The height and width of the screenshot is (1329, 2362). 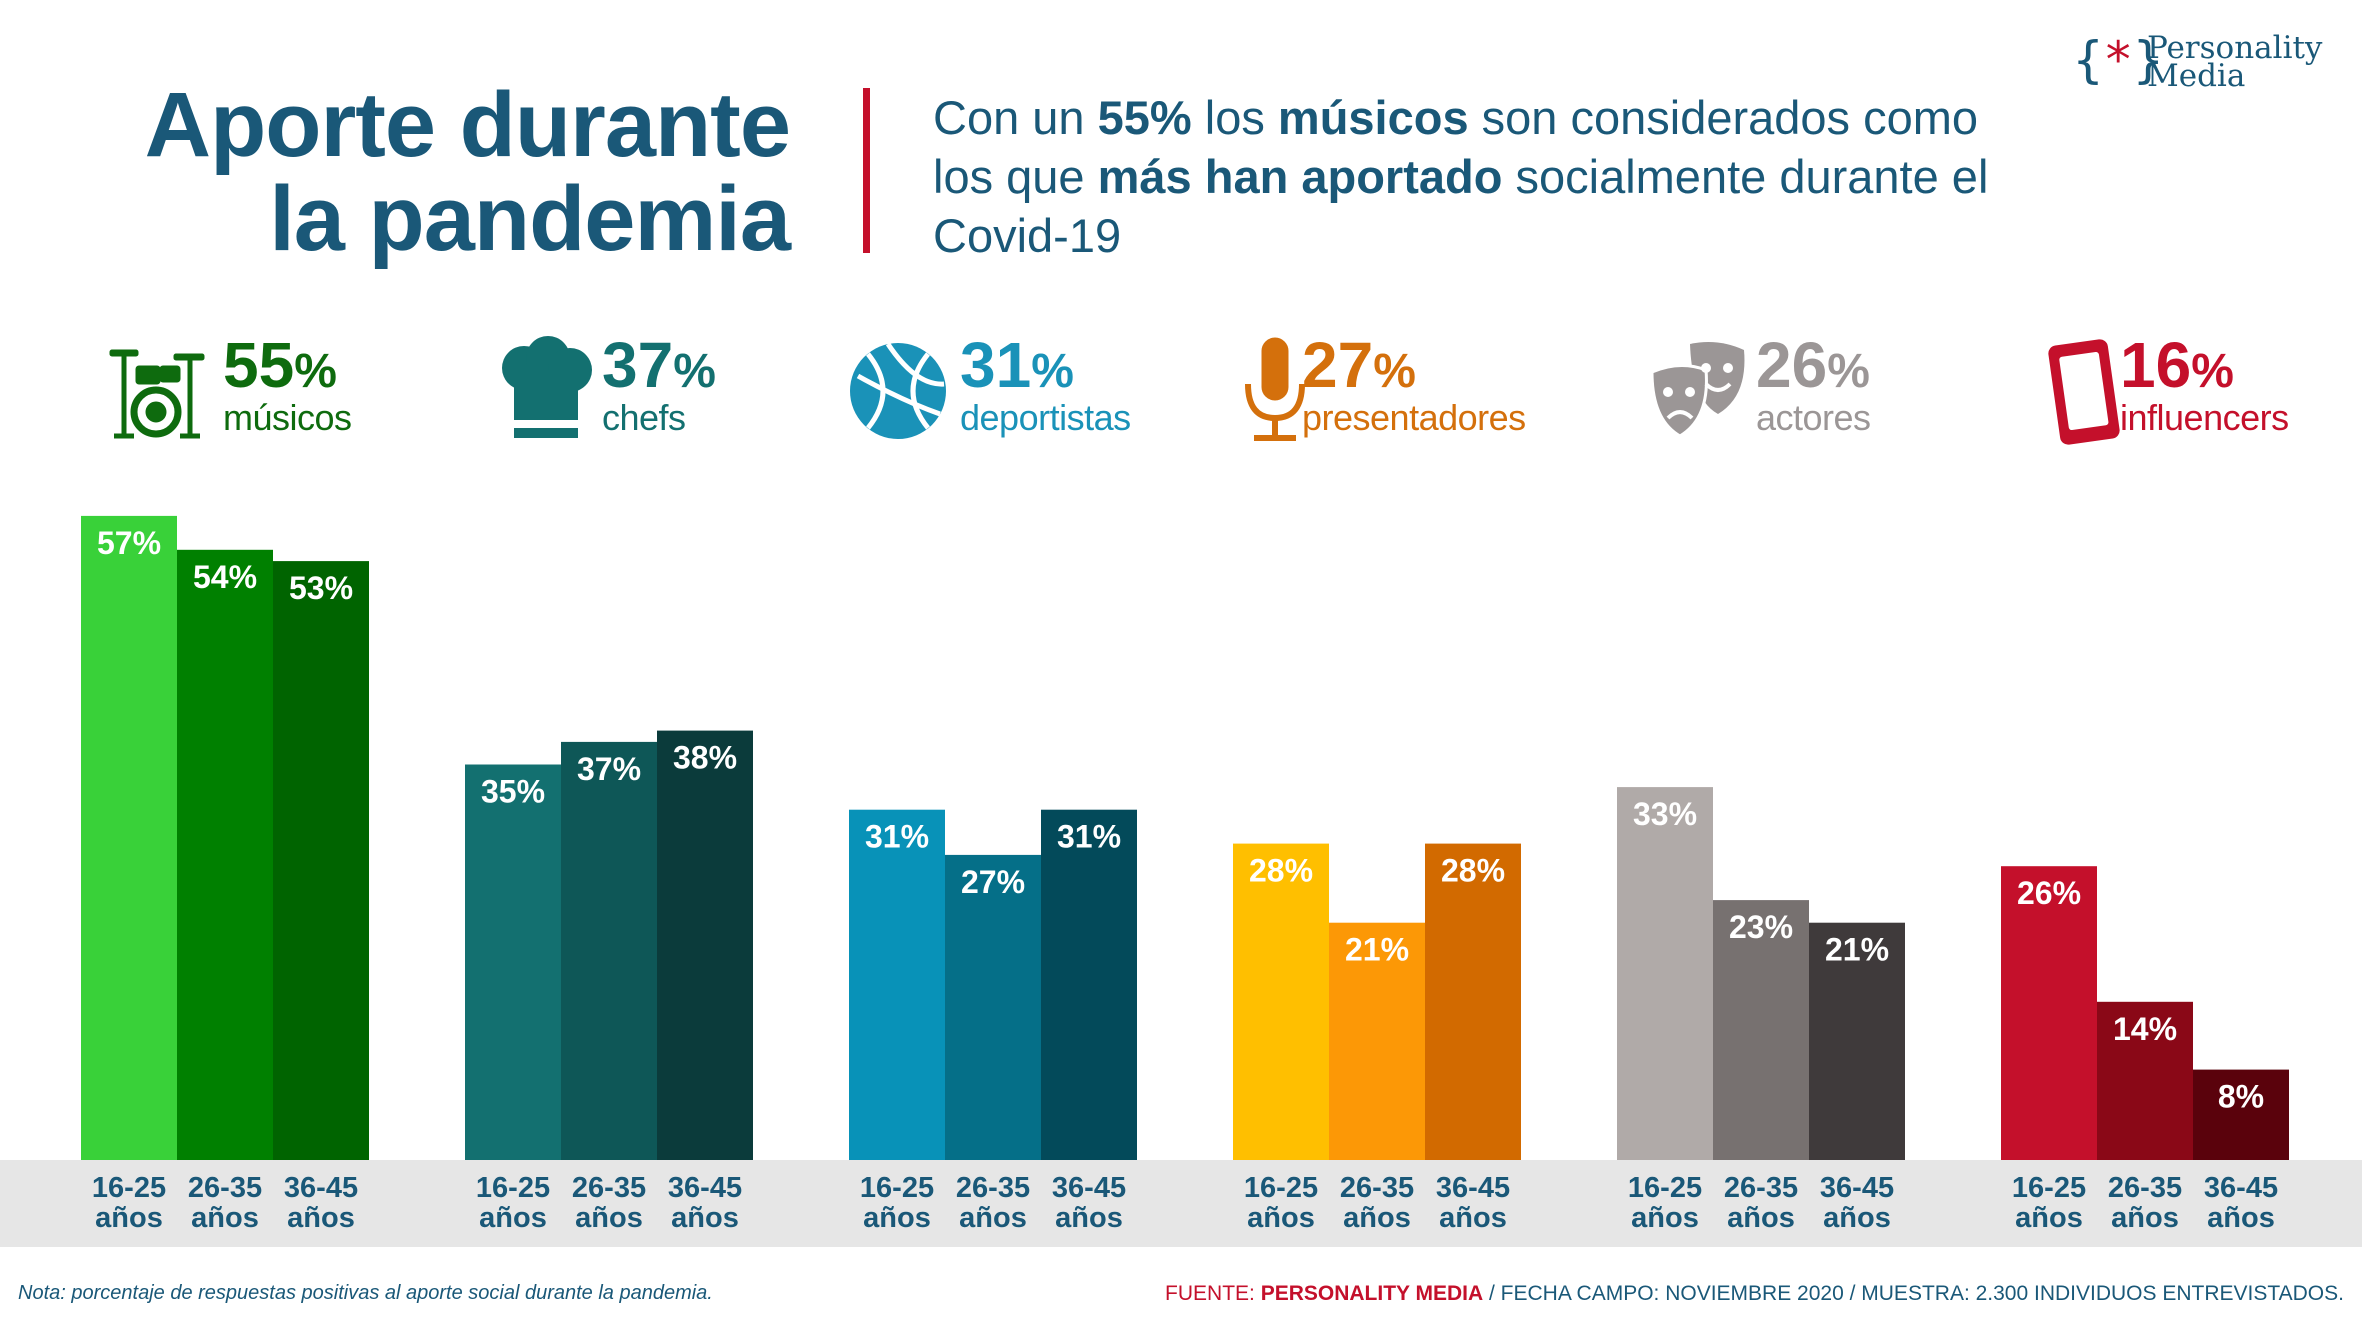 I want to click on subtitle-highlight: 55%, so click(x=1144, y=117).